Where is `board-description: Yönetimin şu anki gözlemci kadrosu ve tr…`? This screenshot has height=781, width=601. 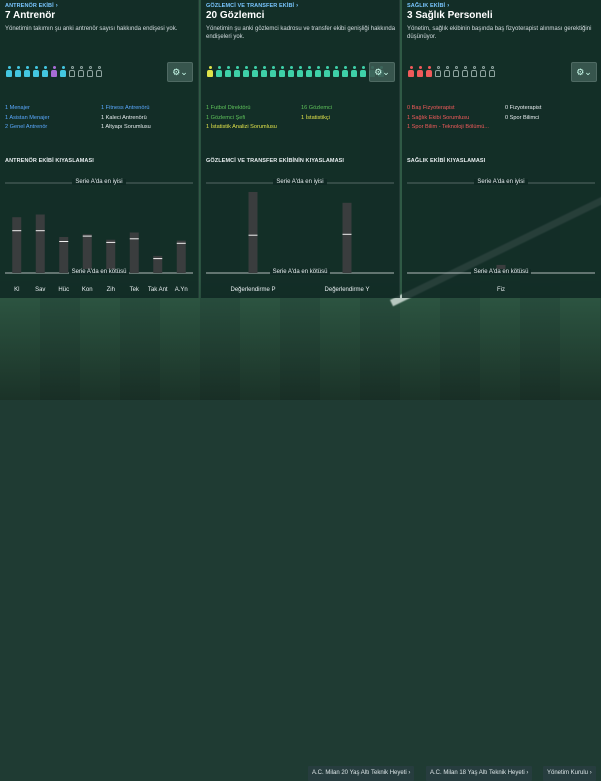
board-description: Yönetimin şu anki gözlemci kadrosu ve tr… is located at coordinates (301, 33).